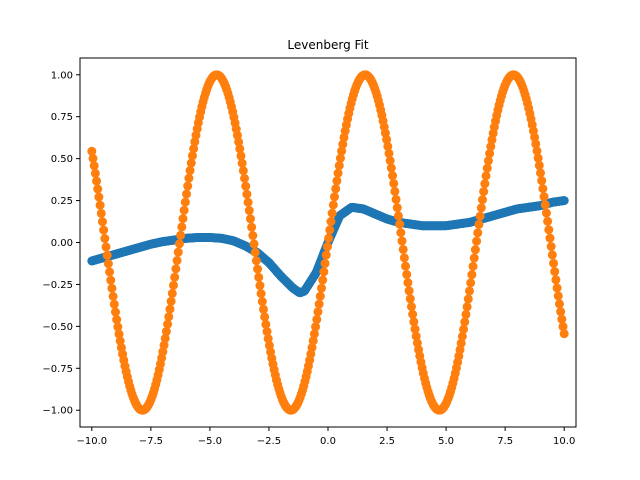 The image size is (640, 480). Describe the element at coordinates (62, 117) in the screenshot. I see `y-tick-label: 0.75` at that location.